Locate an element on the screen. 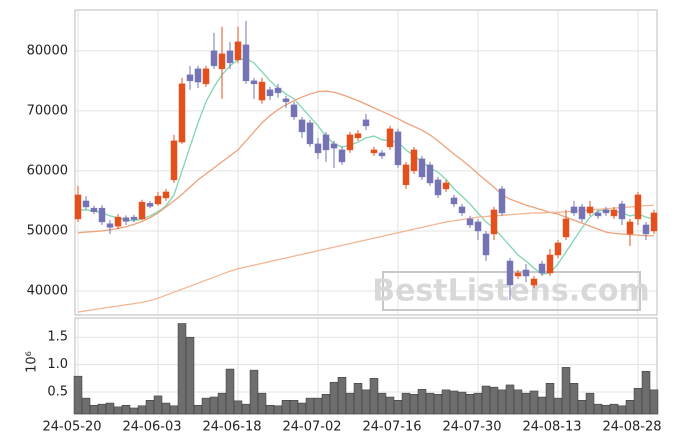 The width and height of the screenshot is (675, 444). volume-axis-label: 10⁶ is located at coordinates (32, 362).